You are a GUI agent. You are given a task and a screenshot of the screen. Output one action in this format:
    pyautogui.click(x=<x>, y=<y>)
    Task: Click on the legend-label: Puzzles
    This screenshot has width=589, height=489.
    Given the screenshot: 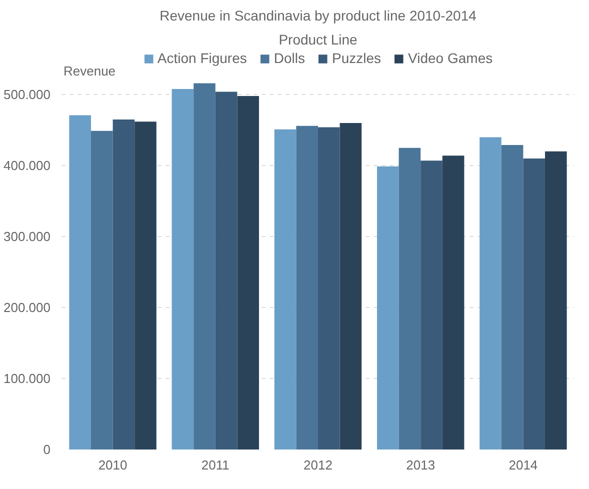 What is the action you would take?
    pyautogui.click(x=357, y=58)
    